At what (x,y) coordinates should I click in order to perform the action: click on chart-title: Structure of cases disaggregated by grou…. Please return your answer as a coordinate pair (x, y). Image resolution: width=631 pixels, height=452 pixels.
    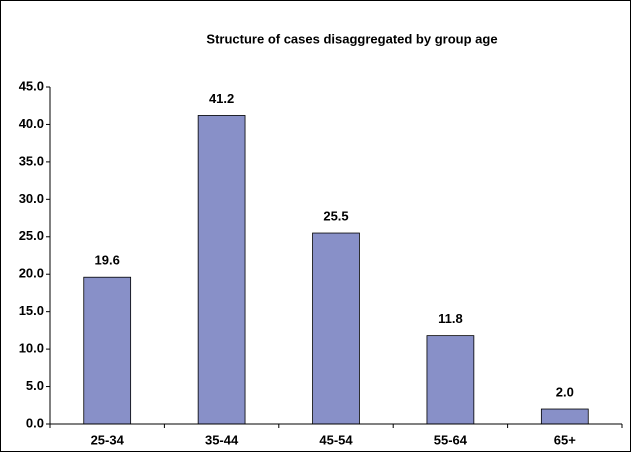
    Looking at the image, I should click on (351, 38).